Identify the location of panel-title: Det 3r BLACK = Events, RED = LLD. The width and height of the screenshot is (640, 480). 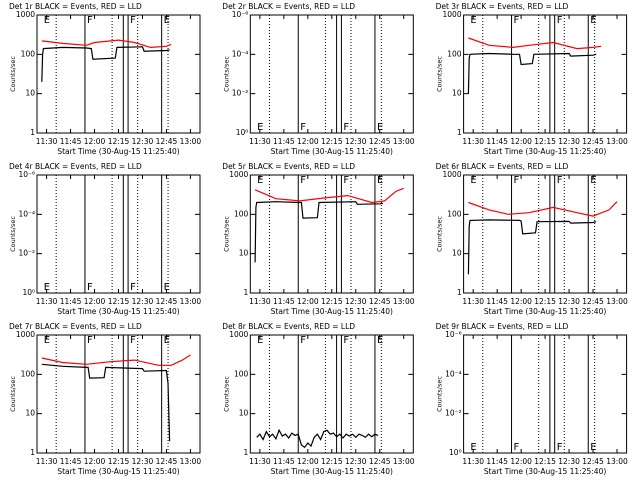
(502, 6).